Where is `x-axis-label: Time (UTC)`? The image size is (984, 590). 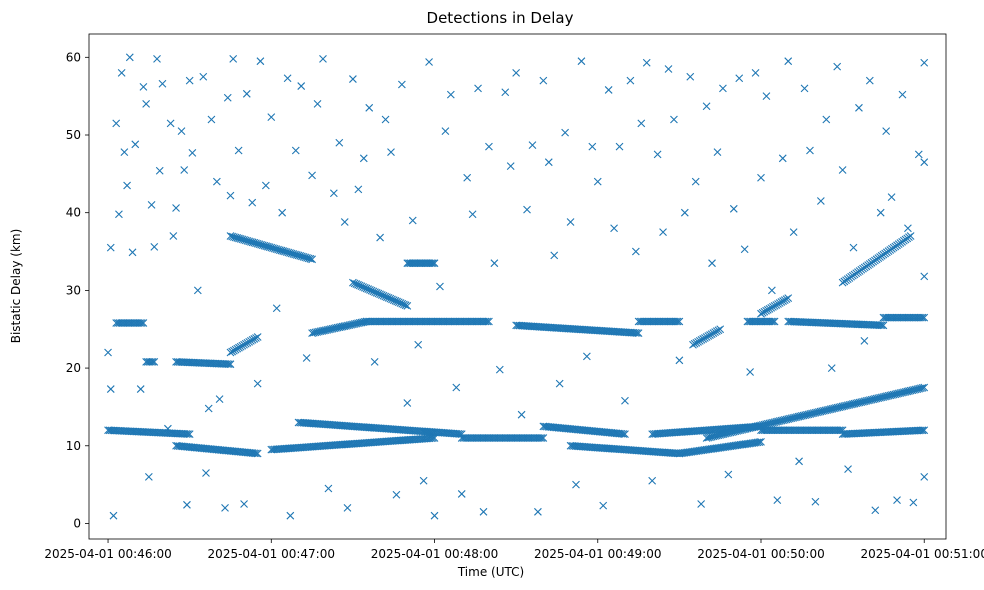 x-axis-label: Time (UTC) is located at coordinates (490, 572).